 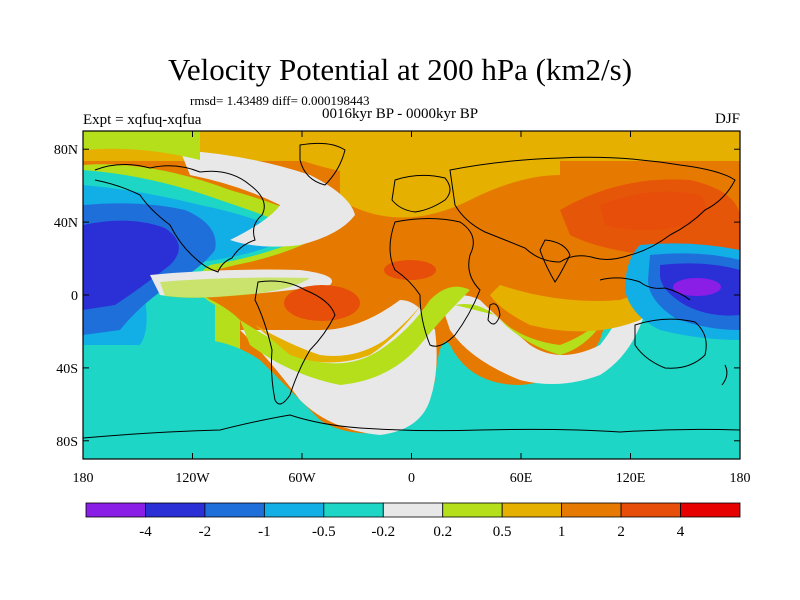 What do you see at coordinates (435, 282) in the screenshot?
I see `coast-africa` at bounding box center [435, 282].